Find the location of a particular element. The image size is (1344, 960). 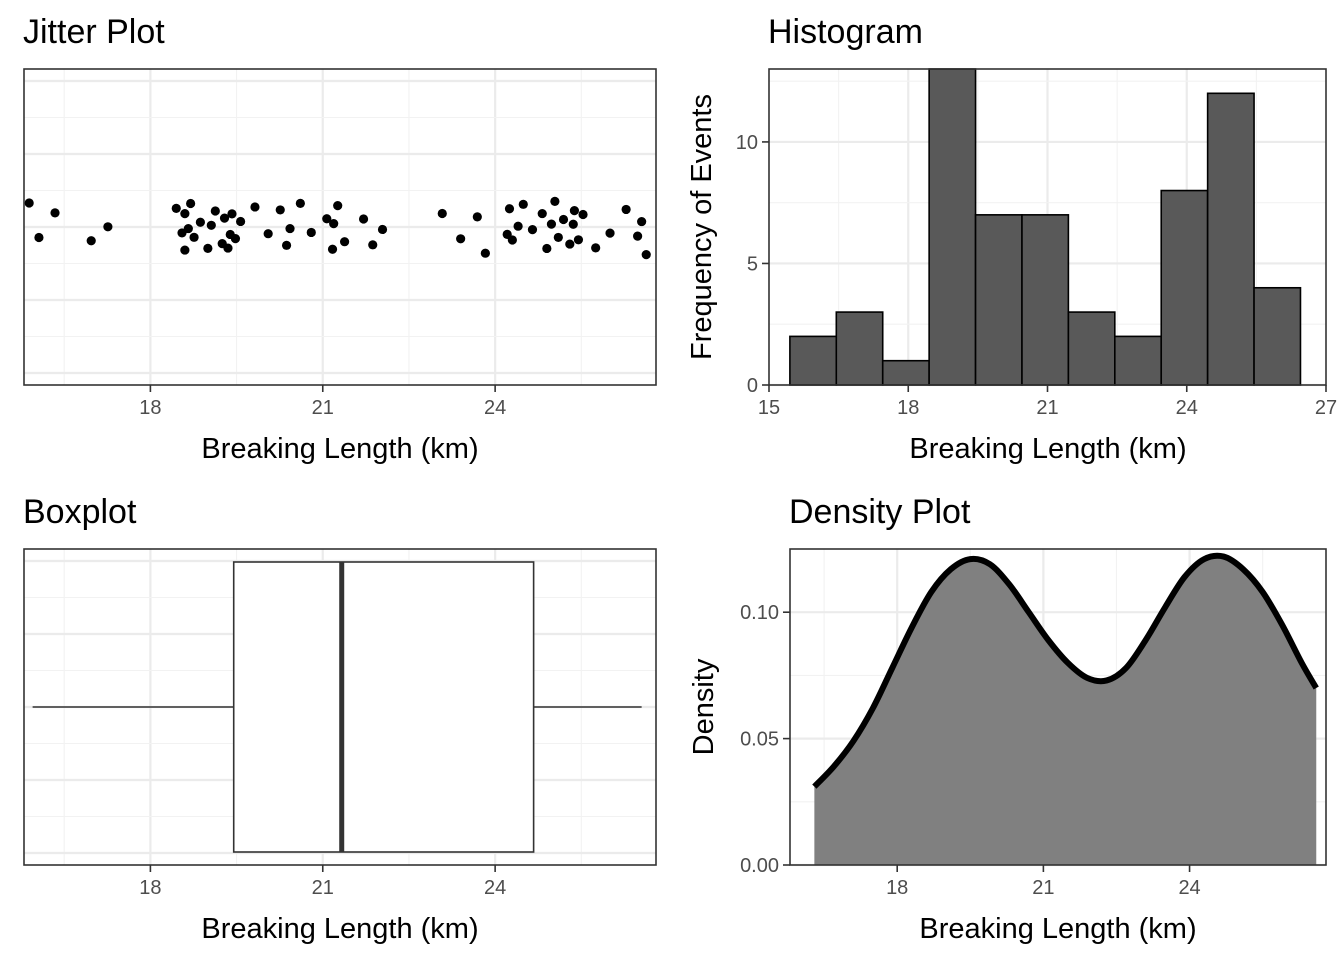

y-tick-label: 0 is located at coordinates (752, 386).